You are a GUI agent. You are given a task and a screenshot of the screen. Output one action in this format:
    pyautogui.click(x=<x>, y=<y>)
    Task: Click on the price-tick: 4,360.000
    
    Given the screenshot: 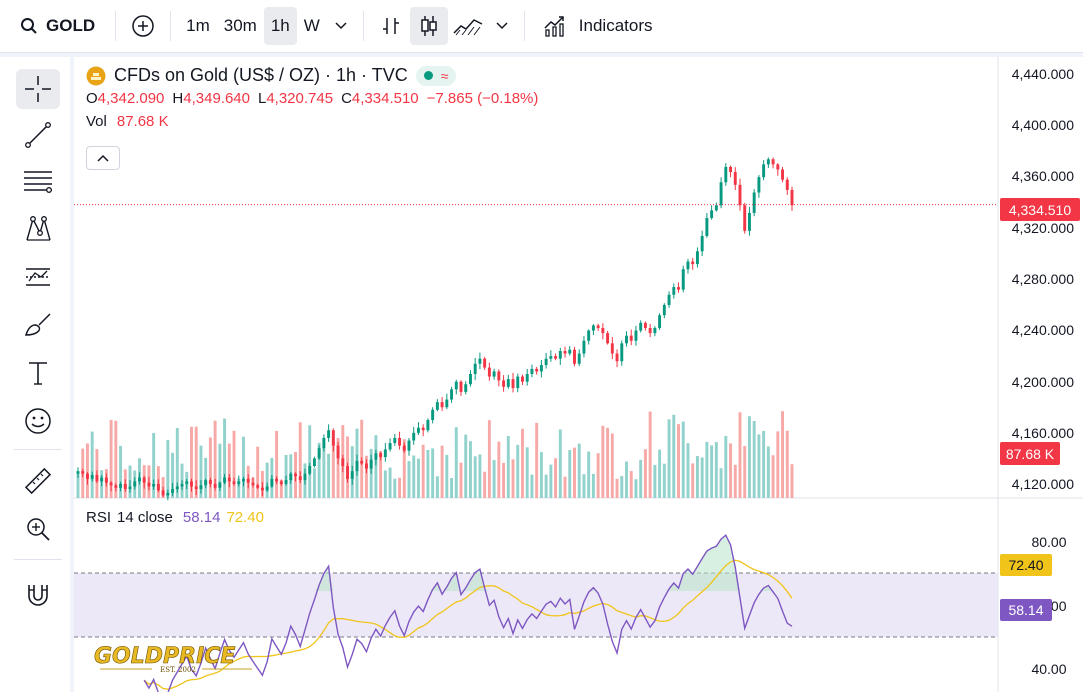 What is the action you would take?
    pyautogui.click(x=1043, y=176)
    